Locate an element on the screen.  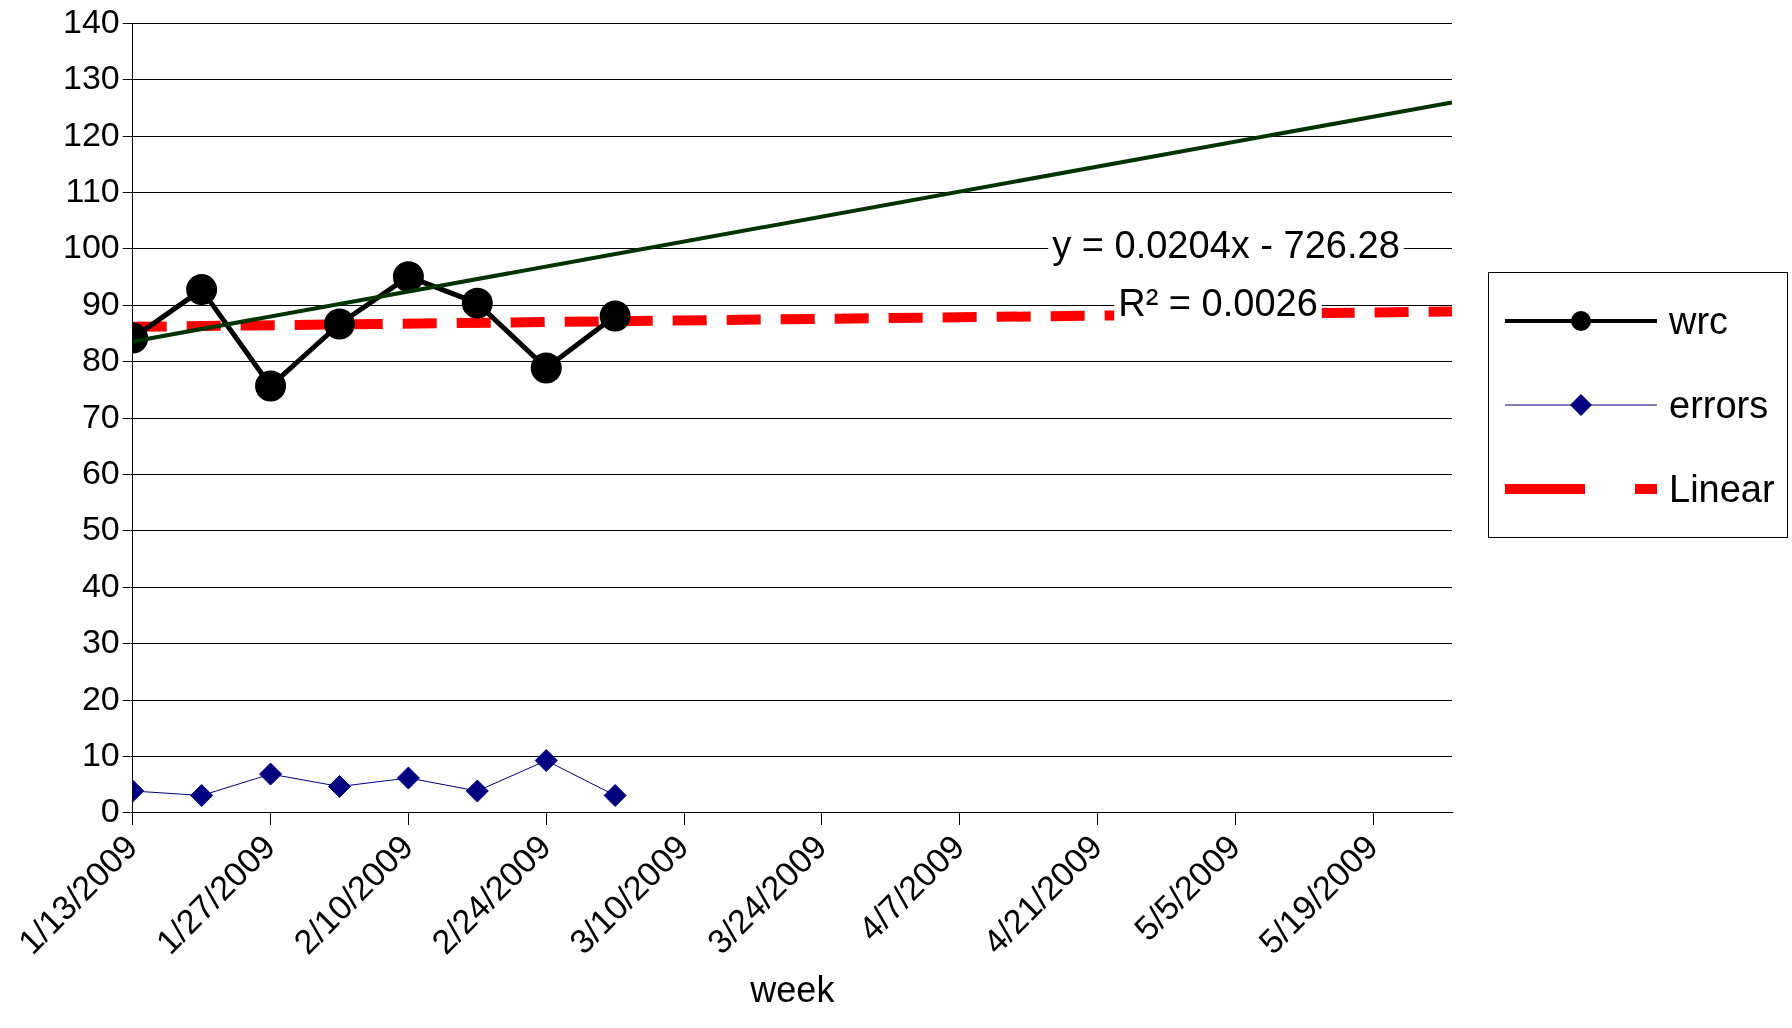
legend-label: errors is located at coordinates (1719, 405).